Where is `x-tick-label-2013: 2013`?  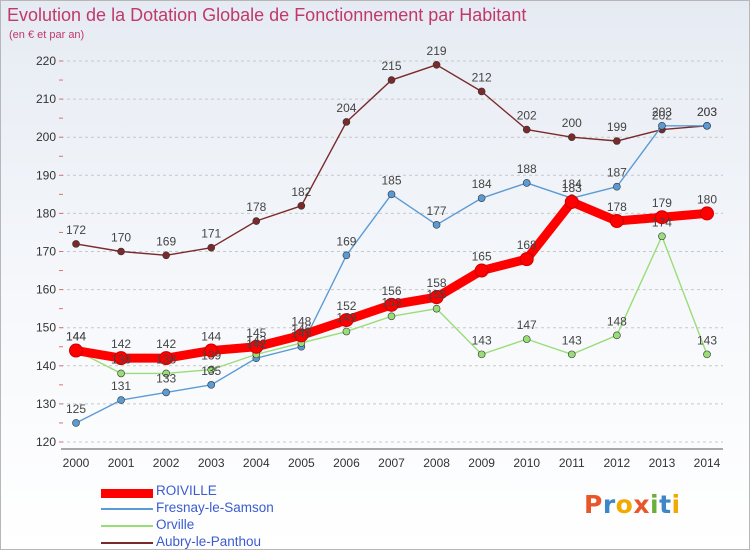 x-tick-label-2013: 2013 is located at coordinates (662, 463).